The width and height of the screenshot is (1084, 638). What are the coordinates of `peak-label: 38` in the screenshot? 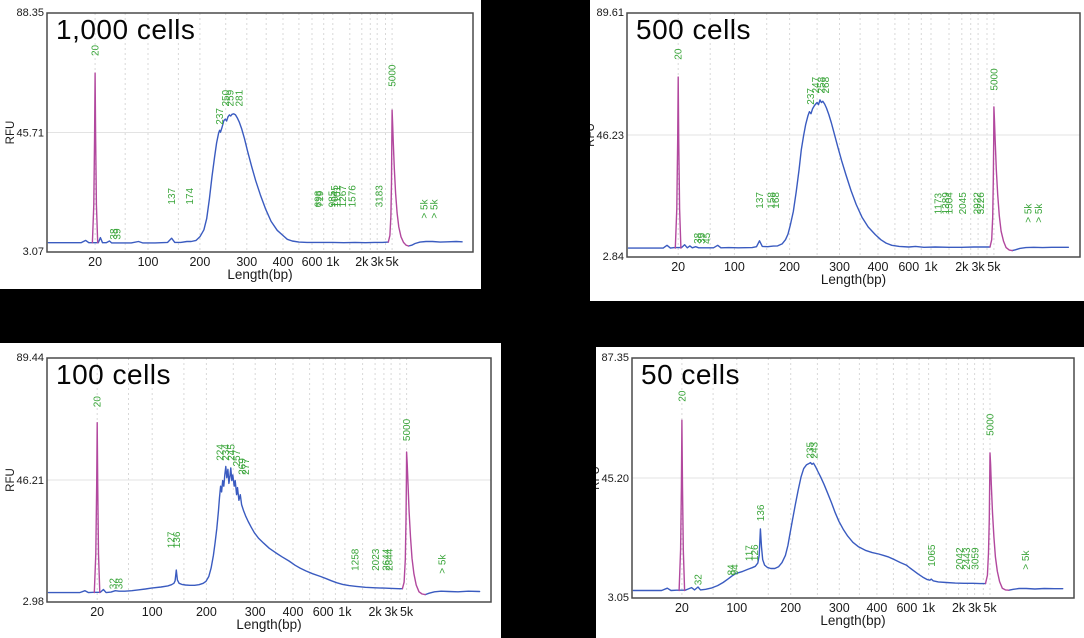 It's located at (120, 584).